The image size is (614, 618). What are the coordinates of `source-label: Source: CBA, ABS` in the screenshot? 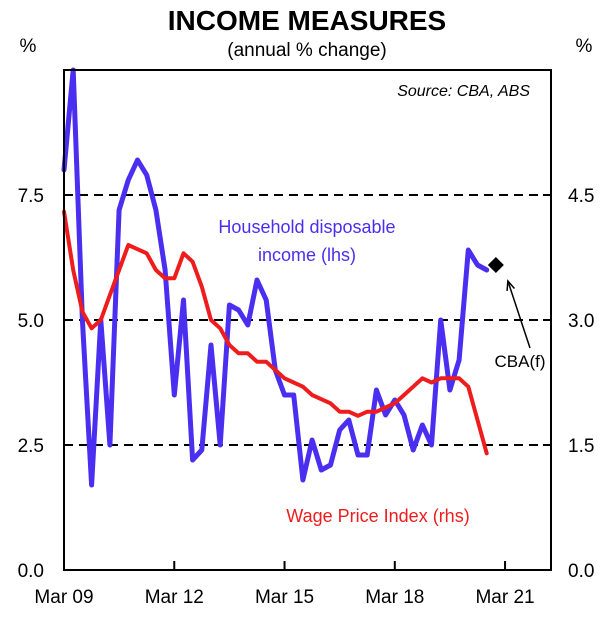 It's located at (463, 91).